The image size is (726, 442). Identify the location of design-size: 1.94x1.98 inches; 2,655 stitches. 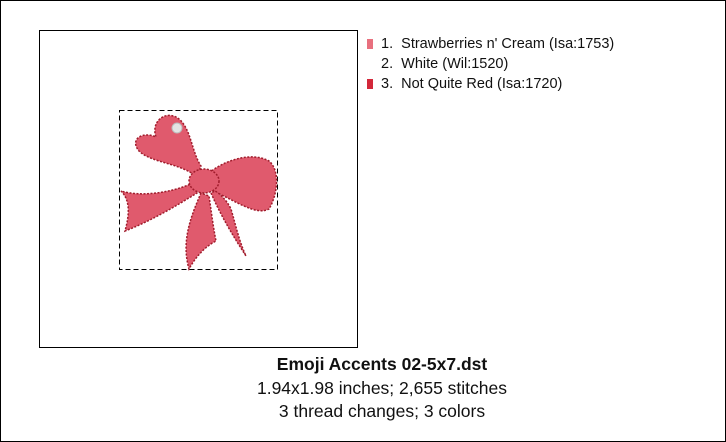
(382, 387).